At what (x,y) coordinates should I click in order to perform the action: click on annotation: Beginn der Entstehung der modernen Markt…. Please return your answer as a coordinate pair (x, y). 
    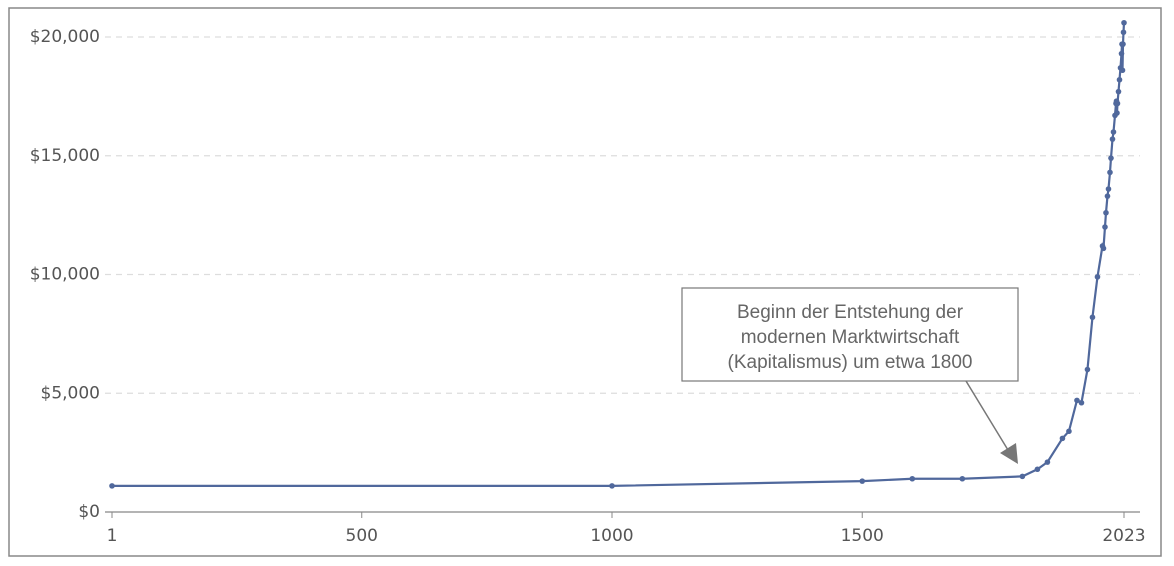
    Looking at the image, I should click on (850, 375).